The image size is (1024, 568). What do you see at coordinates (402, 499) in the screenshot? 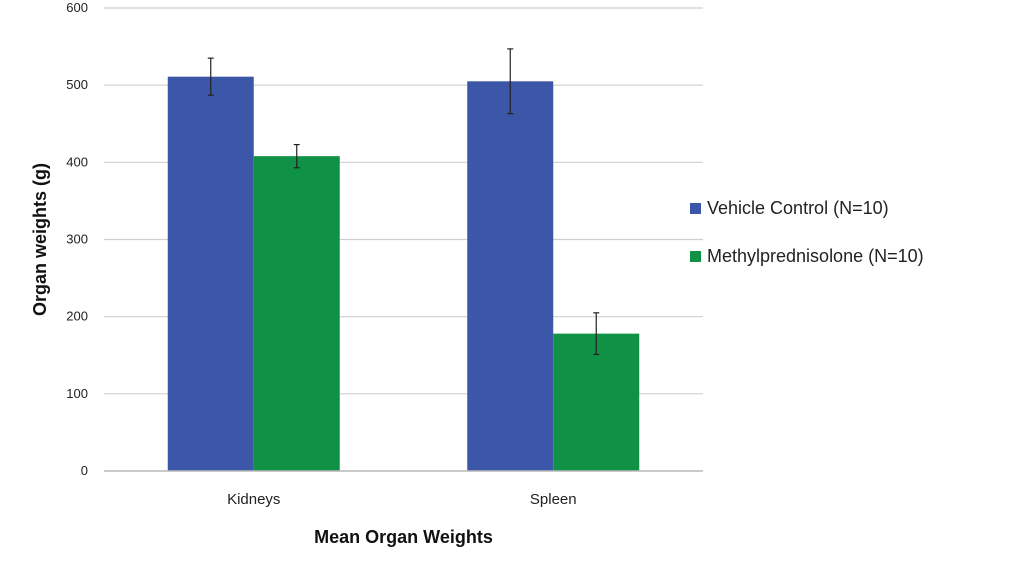
I see `category-labels: Kidneys Spleen` at bounding box center [402, 499].